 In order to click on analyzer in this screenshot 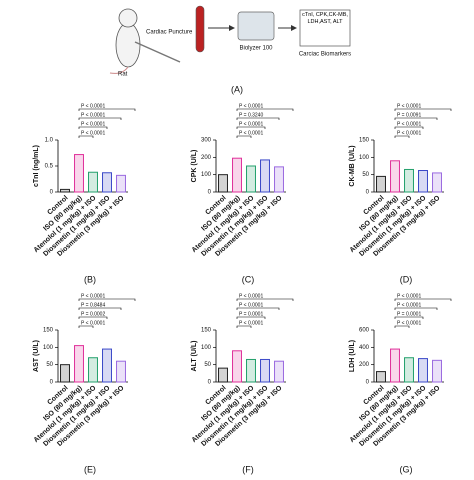, I will do `click(256, 26)`.